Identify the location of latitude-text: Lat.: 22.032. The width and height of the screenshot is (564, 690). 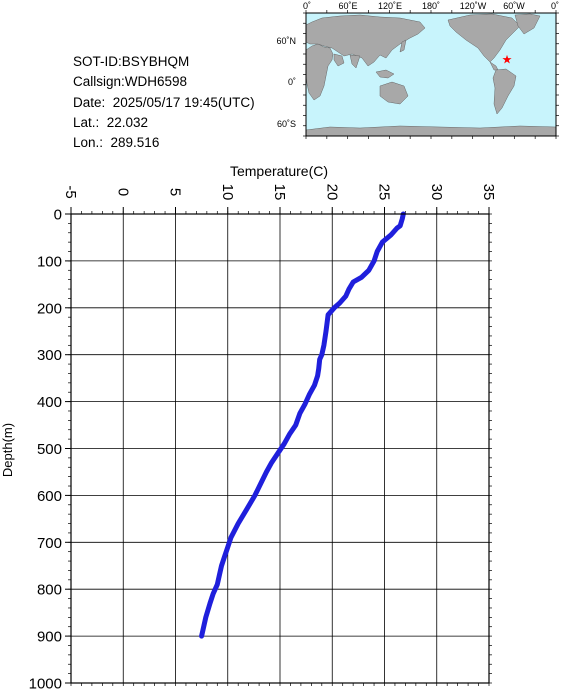
(111, 122).